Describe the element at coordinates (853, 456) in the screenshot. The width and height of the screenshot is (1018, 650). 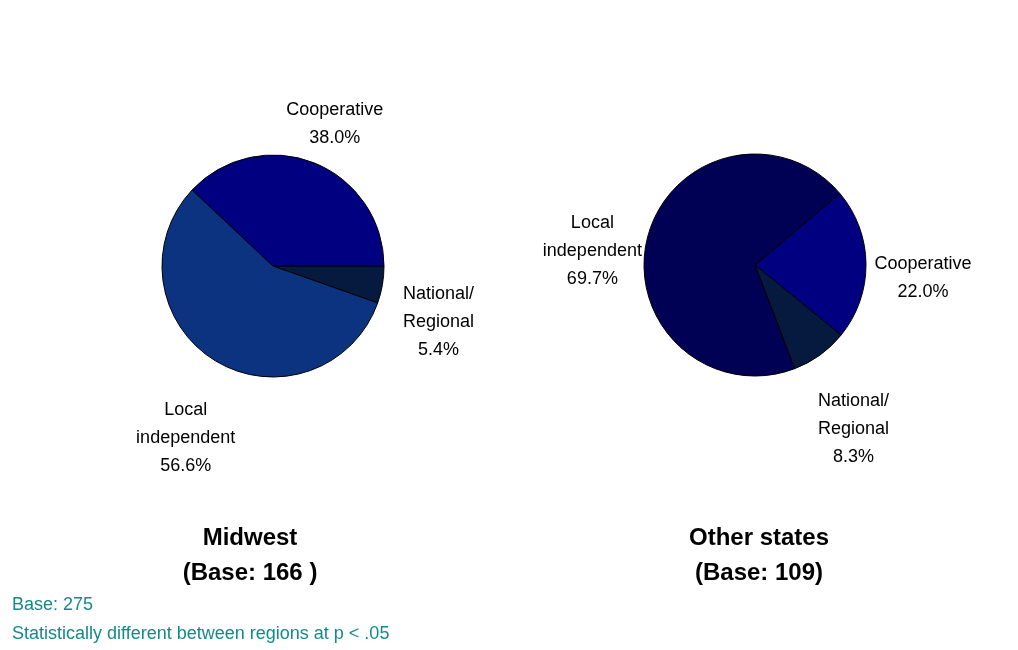
I see `data-label: 8.3%` at that location.